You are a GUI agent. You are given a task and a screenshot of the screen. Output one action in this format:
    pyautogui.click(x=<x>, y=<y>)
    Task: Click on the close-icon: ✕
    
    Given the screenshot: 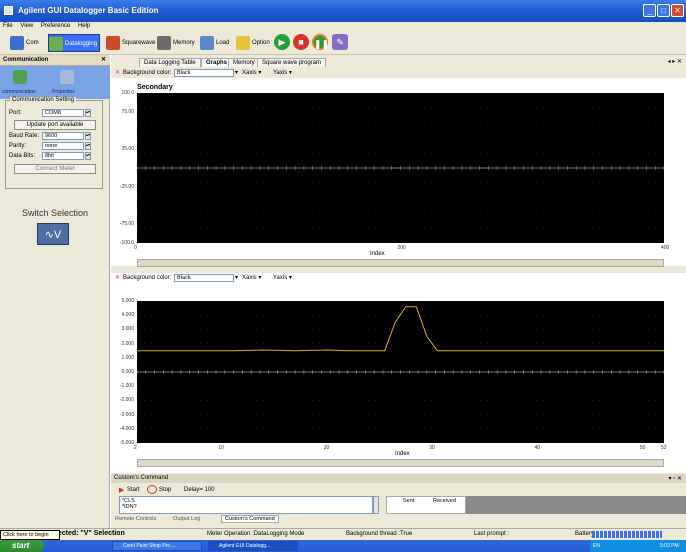 What is the action you would take?
    pyautogui.click(x=677, y=10)
    